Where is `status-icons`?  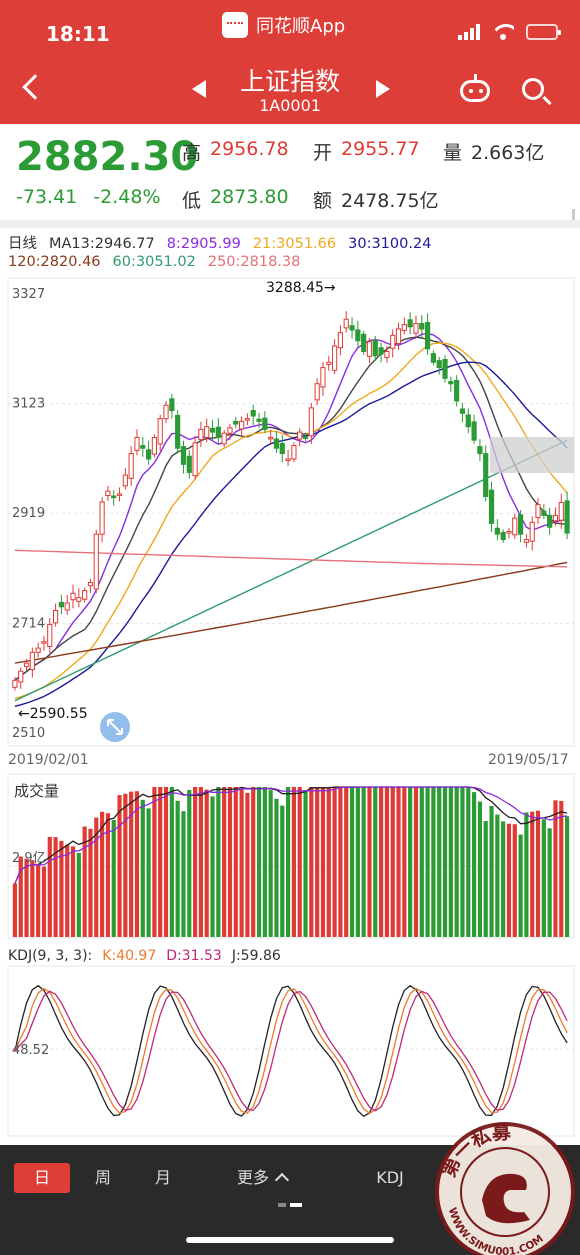
status-icons is located at coordinates (509, 32).